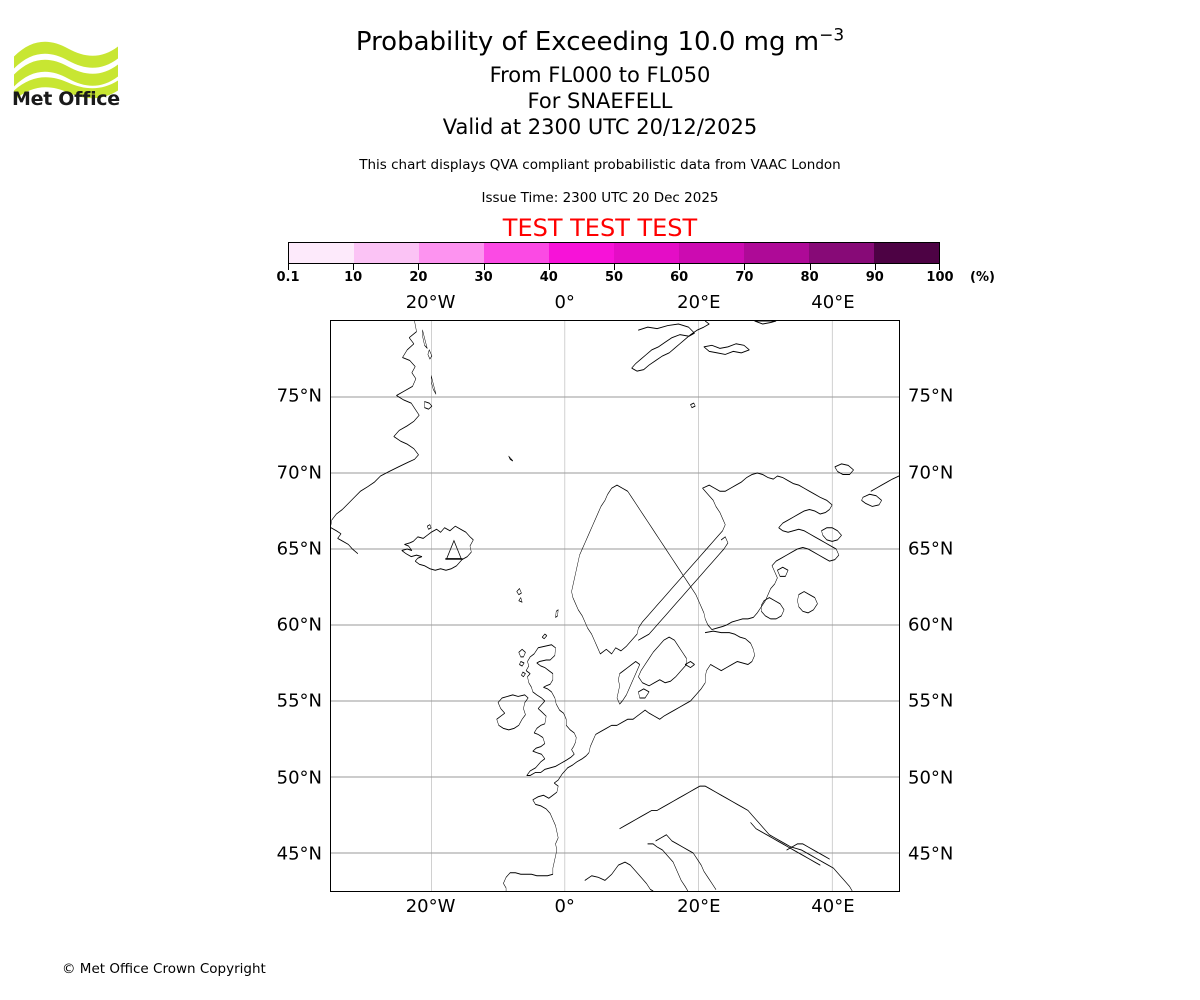 The height and width of the screenshot is (1000, 1200). I want to click on lat-label-right-55°N: 55°N, so click(931, 701).